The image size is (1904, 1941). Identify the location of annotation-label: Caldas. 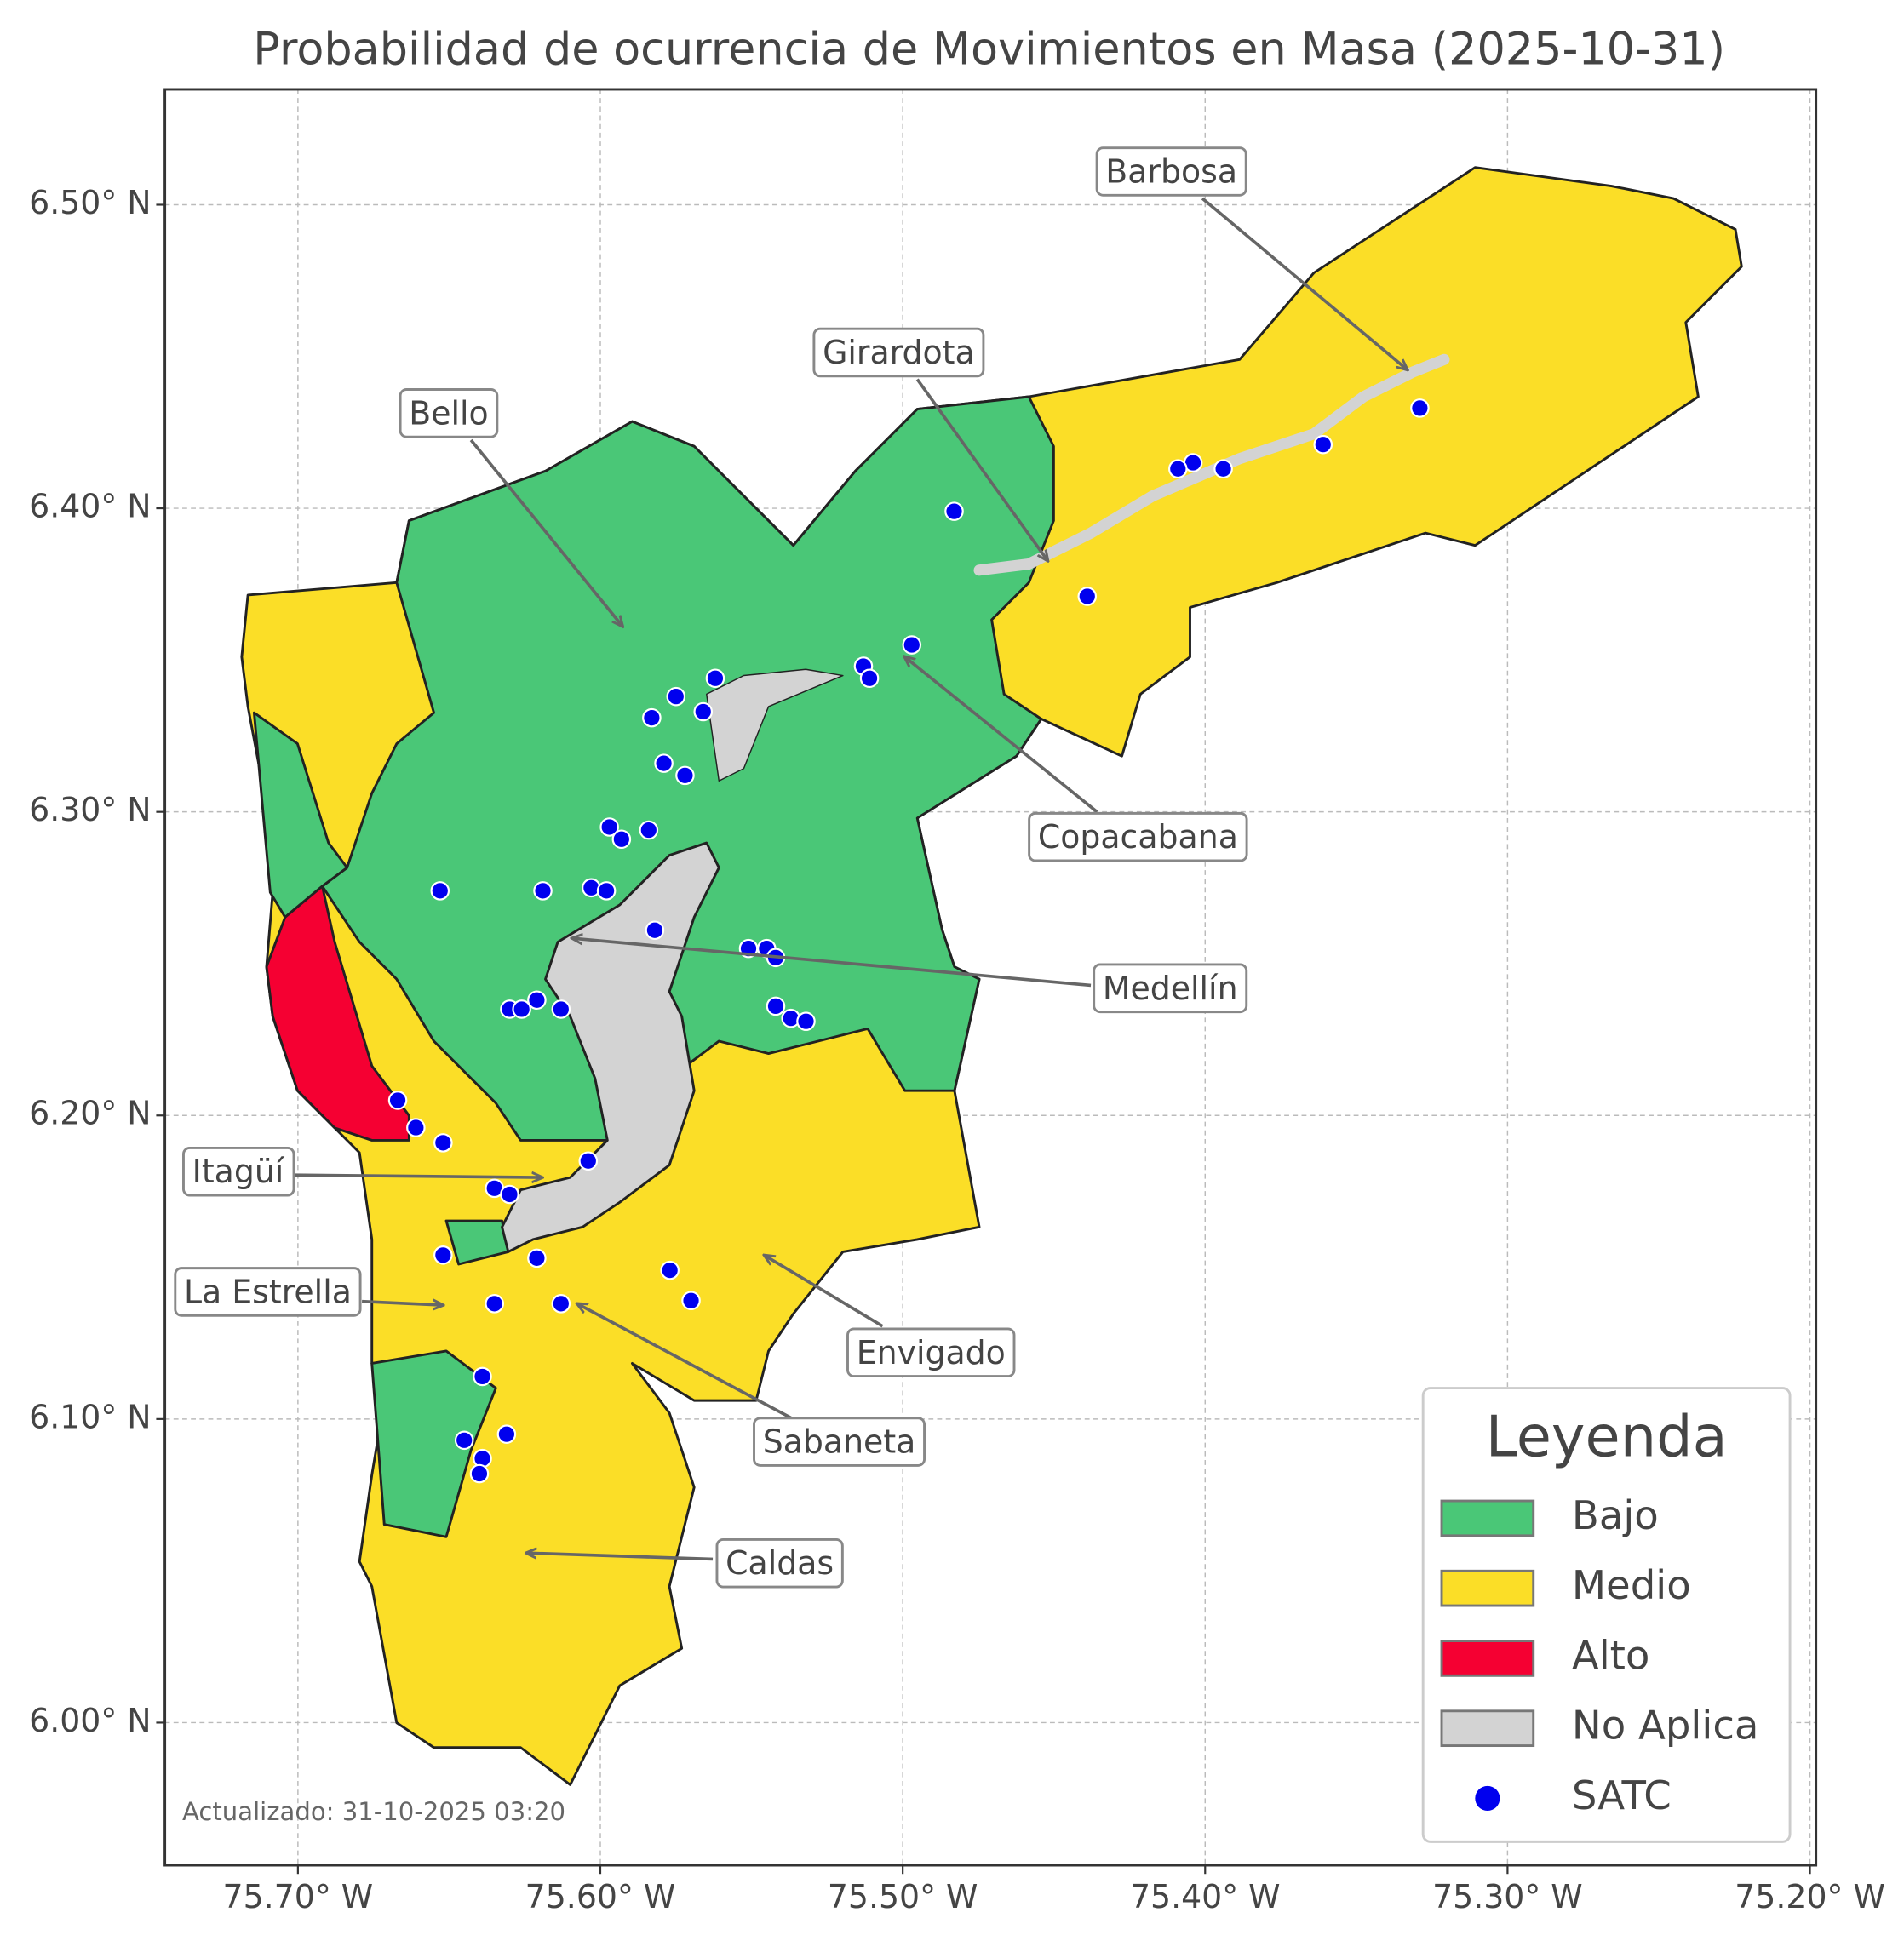
(779, 1563).